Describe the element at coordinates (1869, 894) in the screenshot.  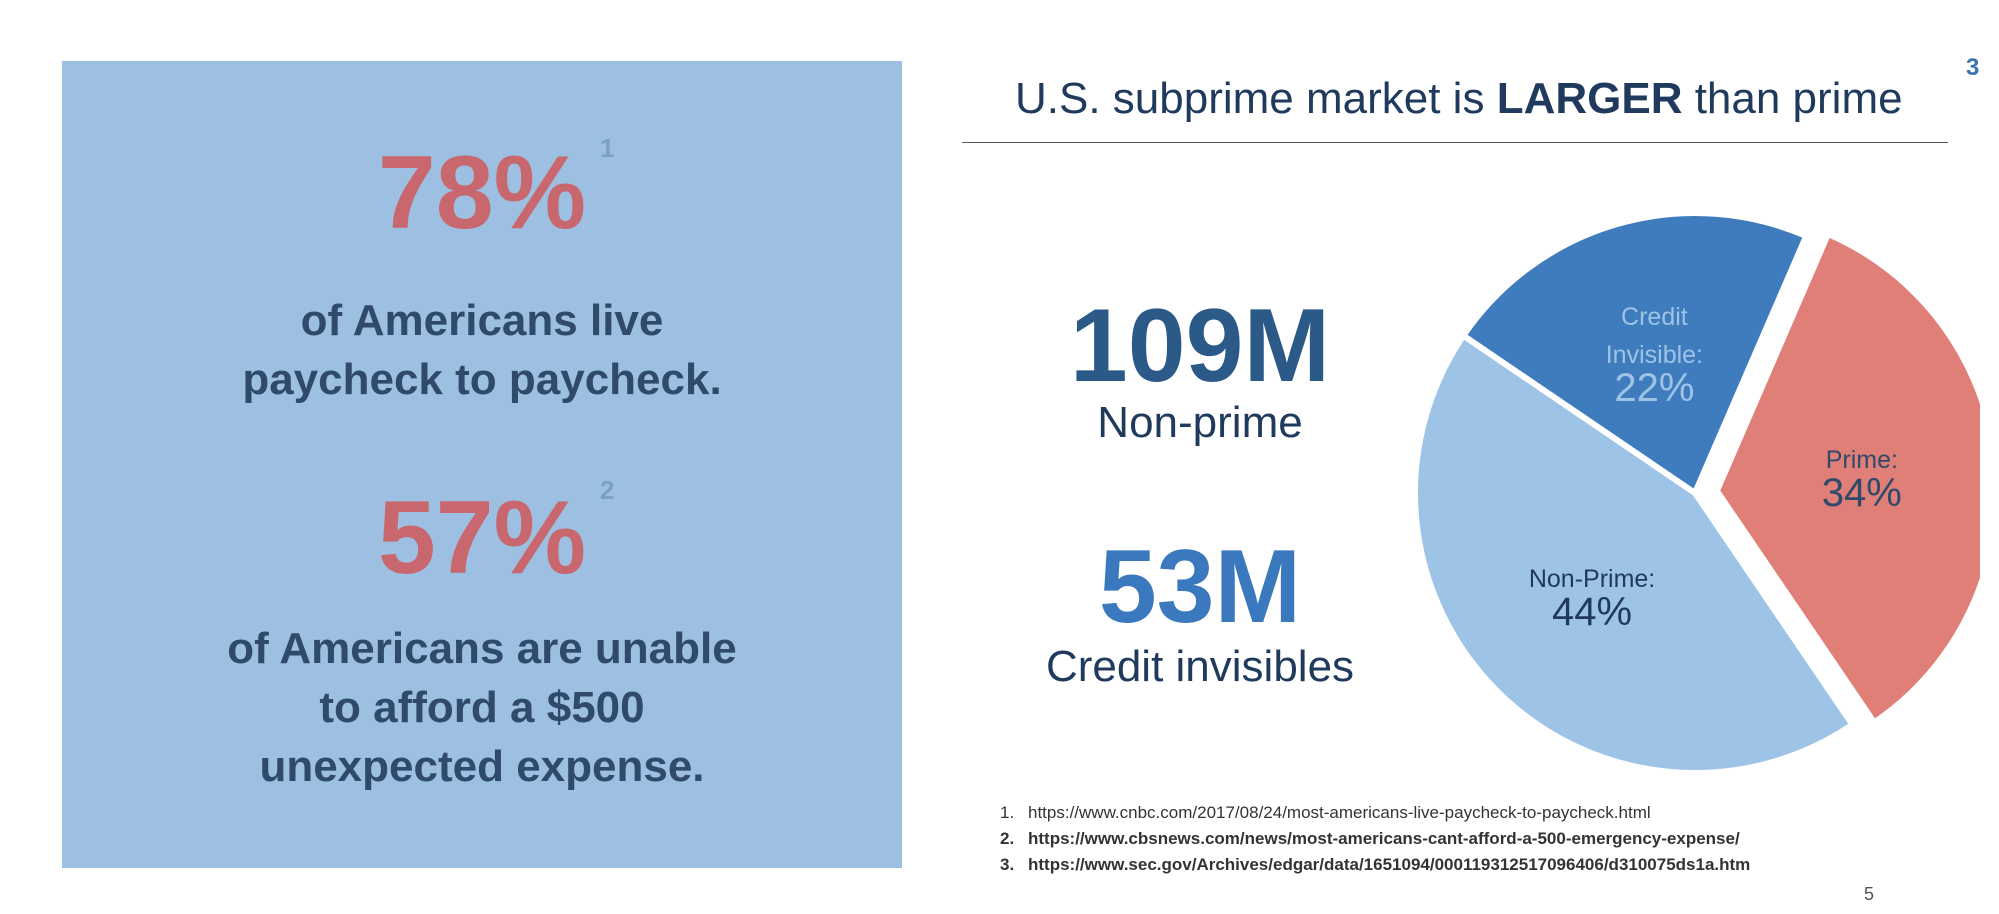
I see `page-number: 5` at that location.